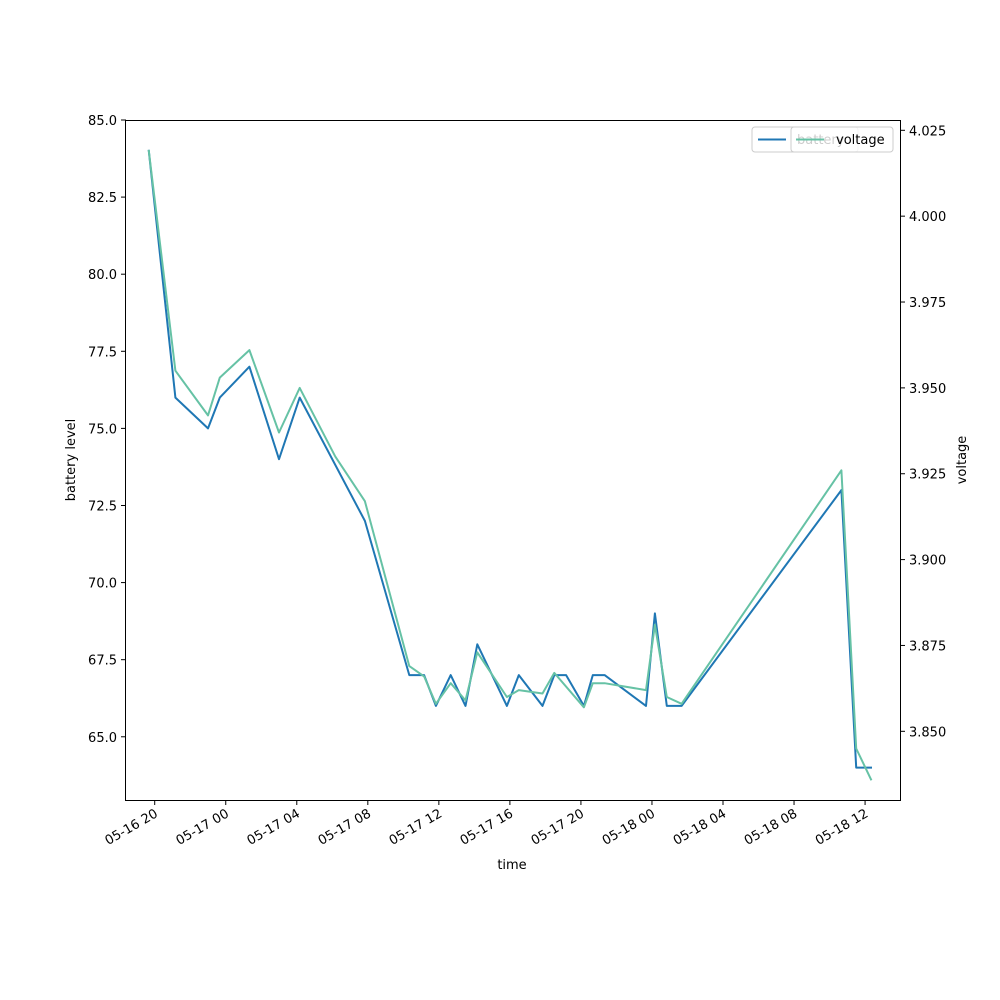 The width and height of the screenshot is (1000, 1000). I want to click on y-left-tick-label-3: 72.5, so click(102, 506).